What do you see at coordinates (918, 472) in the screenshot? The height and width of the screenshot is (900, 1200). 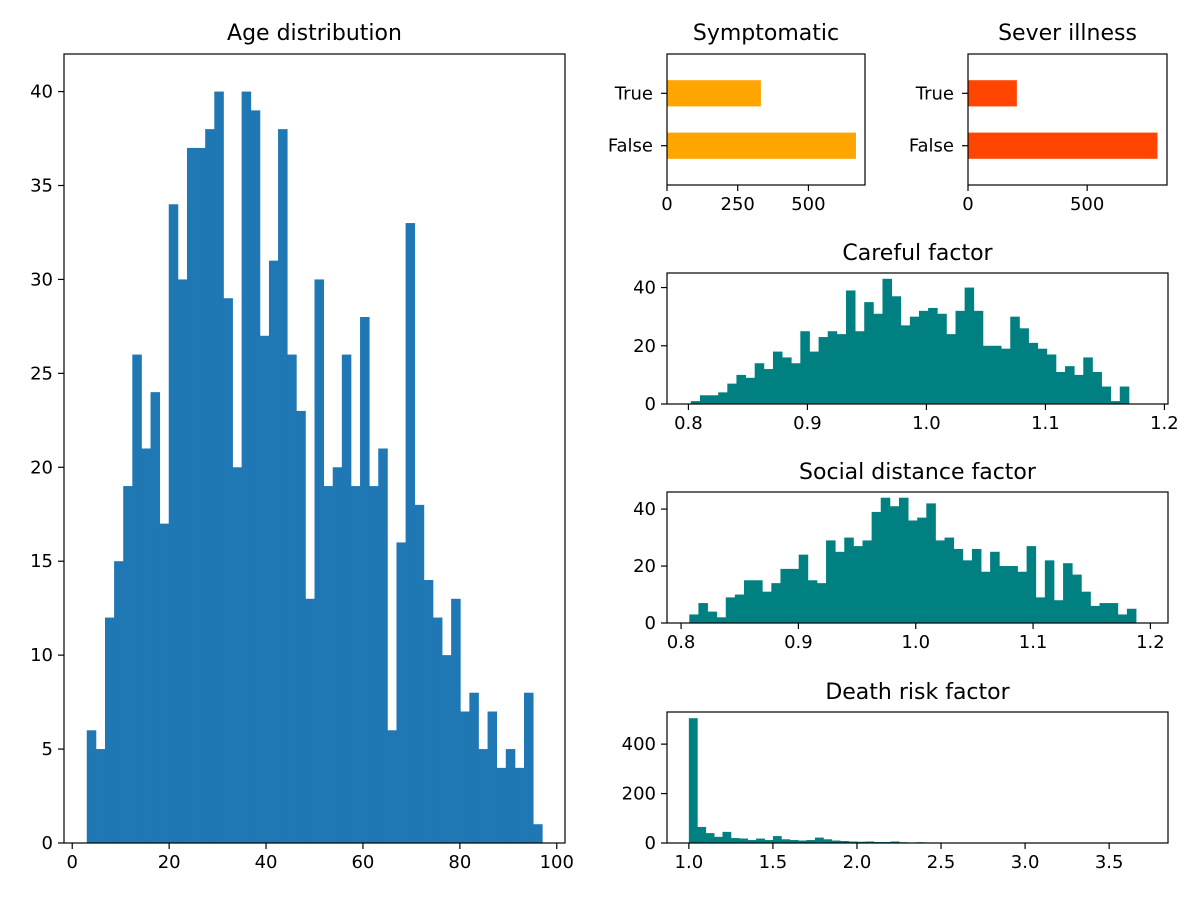 I see `social-distance-factor-title: Social distance factor` at bounding box center [918, 472].